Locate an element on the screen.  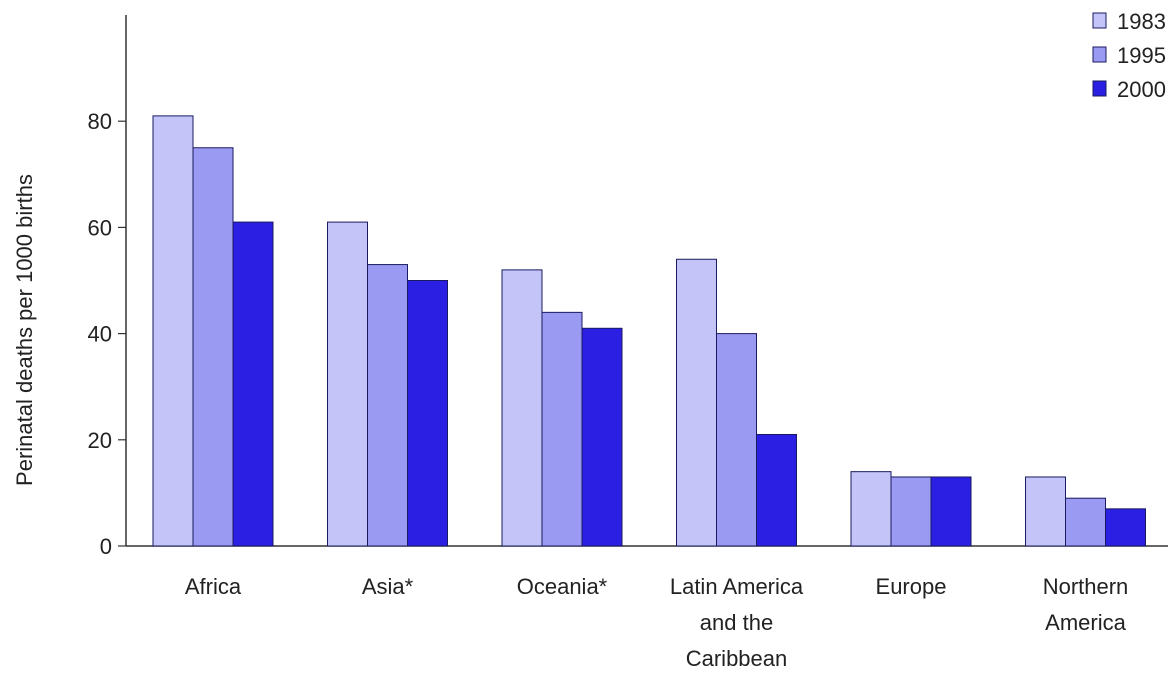
x-category-label: Africa is located at coordinates (213, 586).